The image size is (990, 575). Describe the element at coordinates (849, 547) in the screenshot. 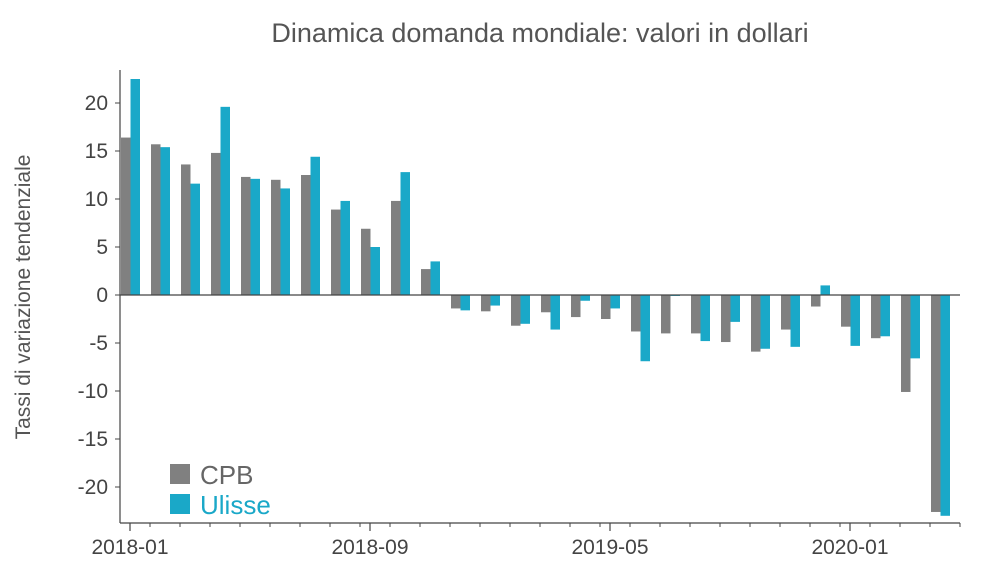

I see `x-tick-label: 2020-01` at that location.